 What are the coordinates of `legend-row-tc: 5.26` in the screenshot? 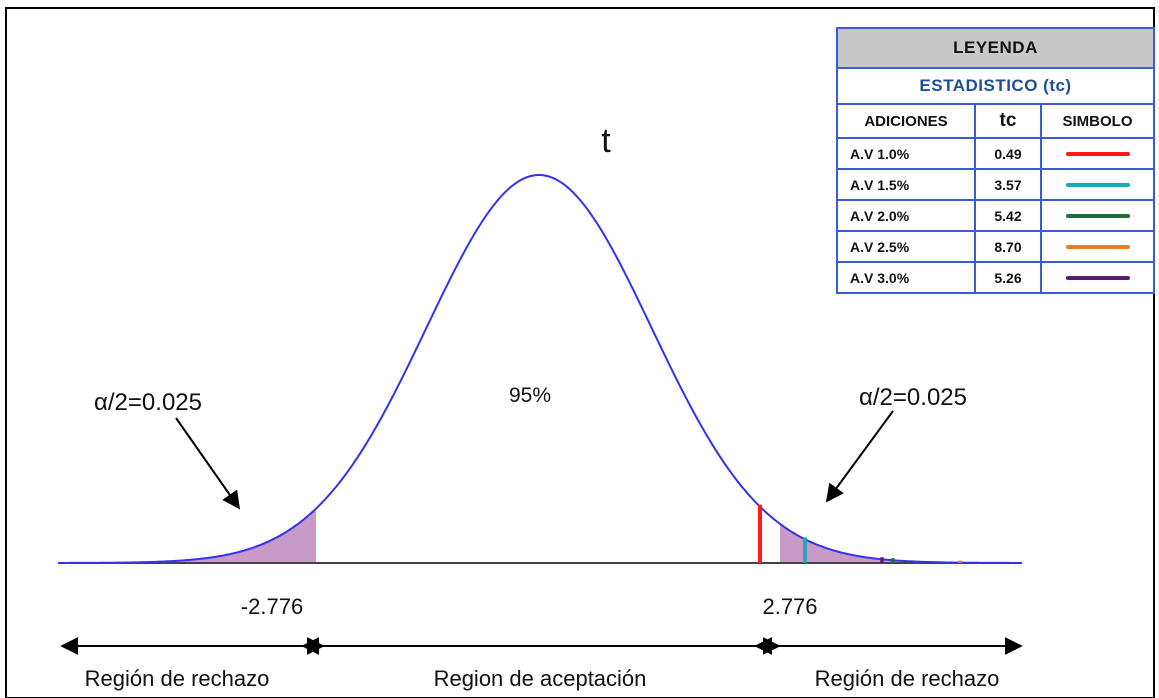 It's located at (1008, 277).